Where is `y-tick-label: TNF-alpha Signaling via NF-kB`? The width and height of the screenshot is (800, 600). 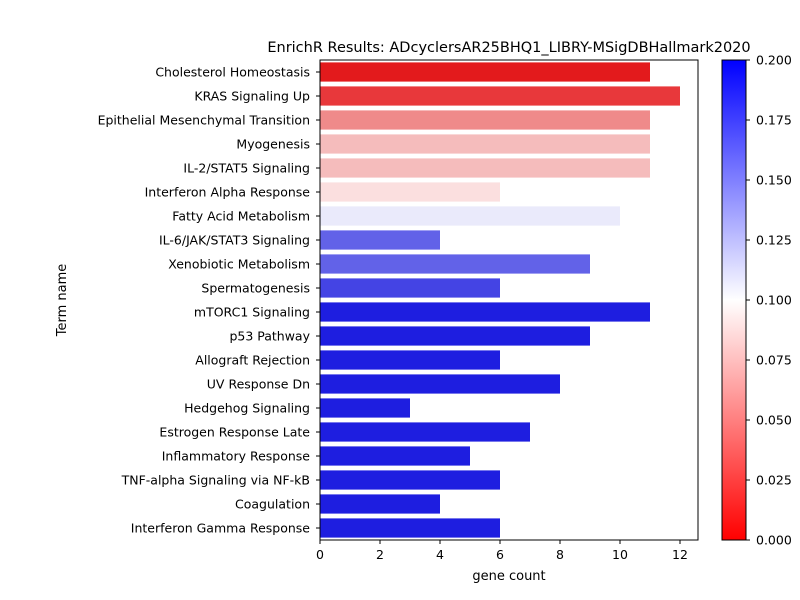
y-tick-label: TNF-alpha Signaling via NF-kB is located at coordinates (215, 480).